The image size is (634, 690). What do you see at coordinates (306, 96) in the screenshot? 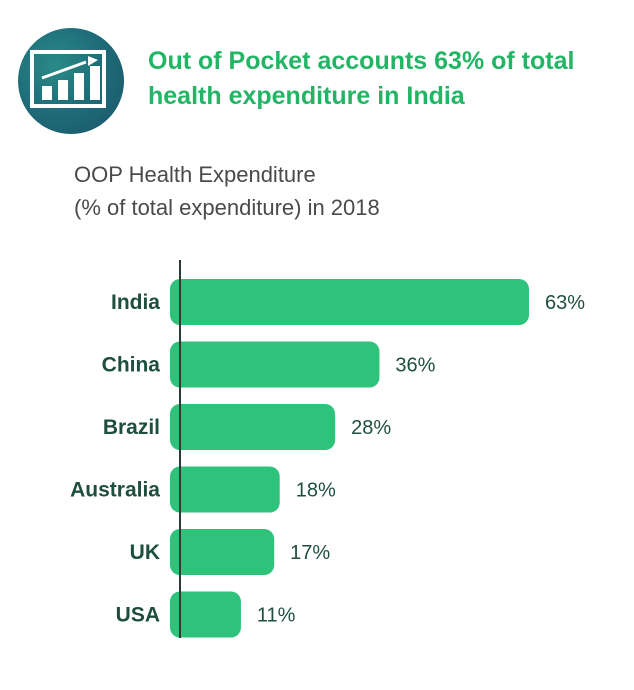
I see `headline-line-2: health expenditure in India` at bounding box center [306, 96].